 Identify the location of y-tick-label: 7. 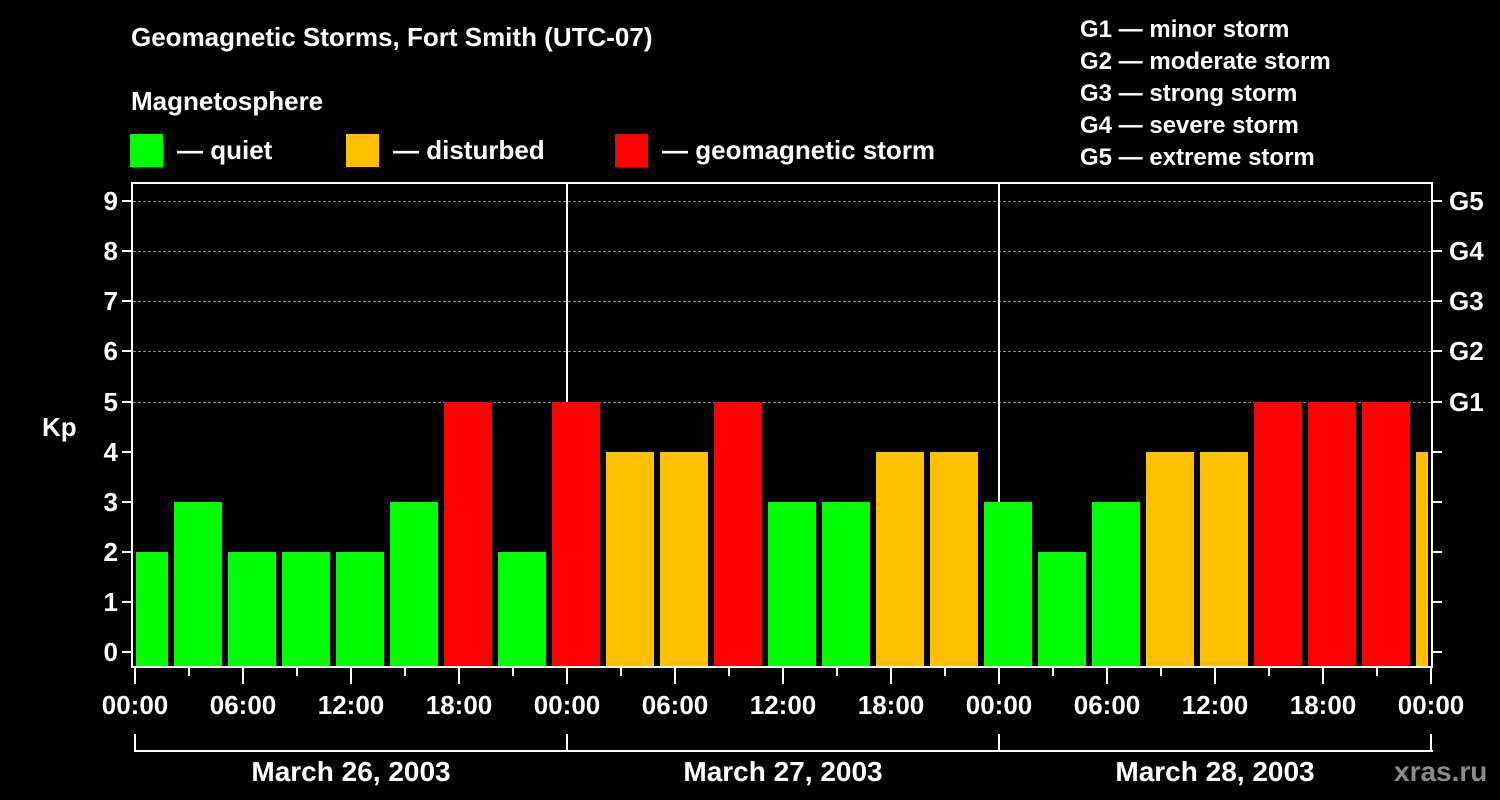
(110, 301).